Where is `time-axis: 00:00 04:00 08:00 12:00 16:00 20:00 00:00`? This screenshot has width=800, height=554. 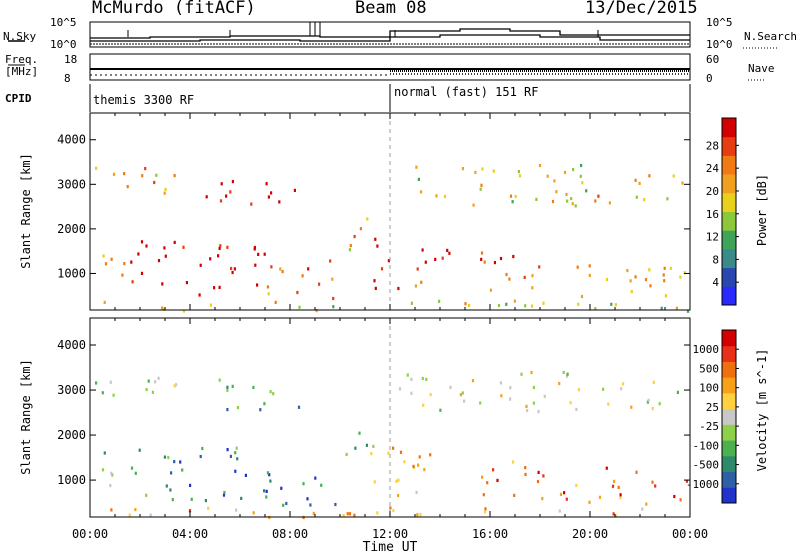
time-axis: 00:00 04:00 08:00 12:00 16:00 20:00 00:00 is located at coordinates (390, 534).